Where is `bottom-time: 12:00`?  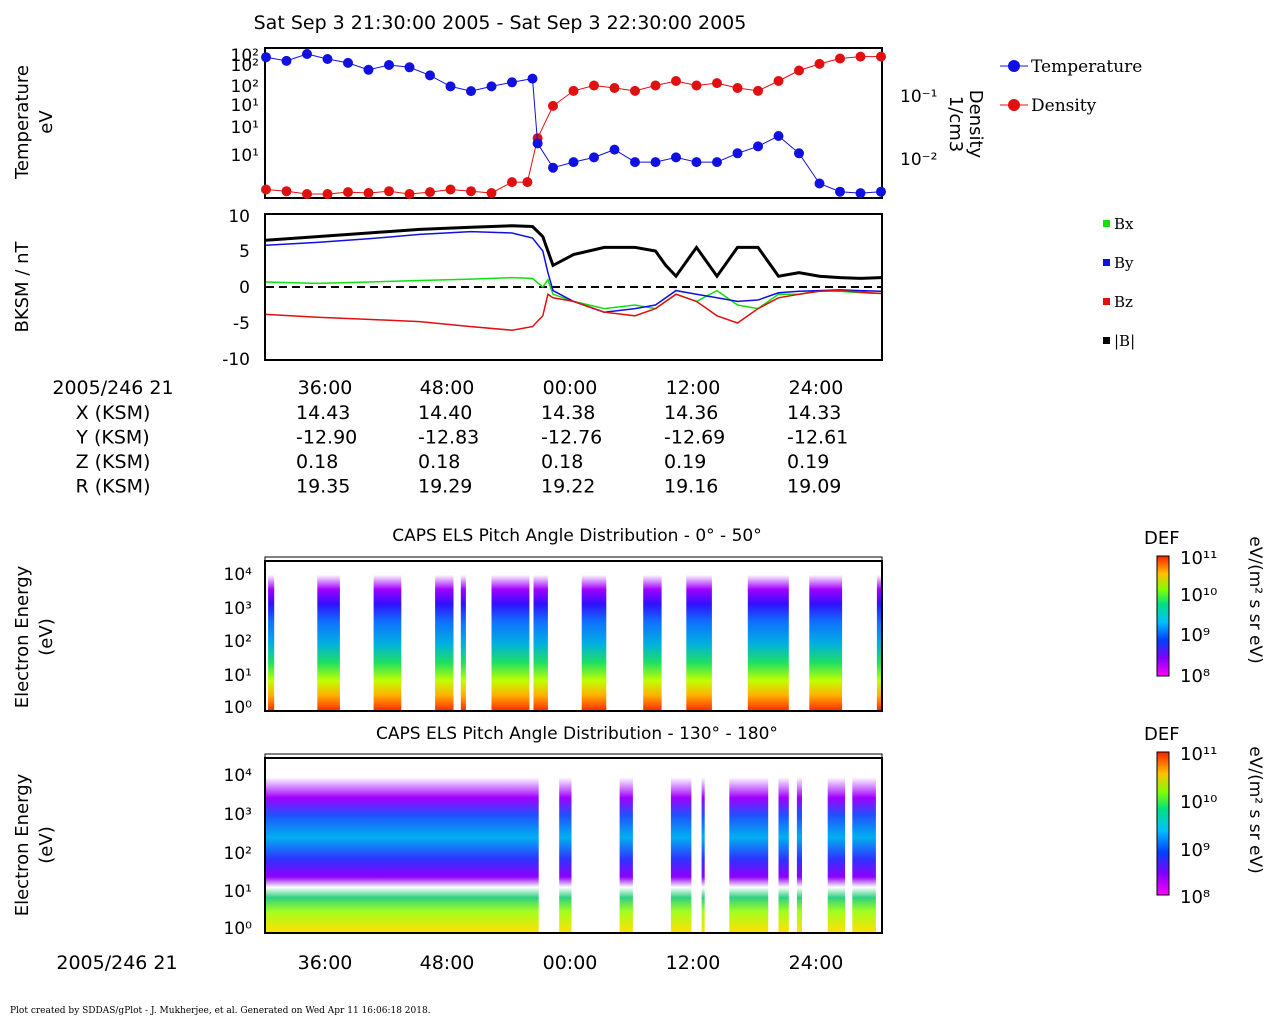
bottom-time: 12:00 is located at coordinates (693, 963).